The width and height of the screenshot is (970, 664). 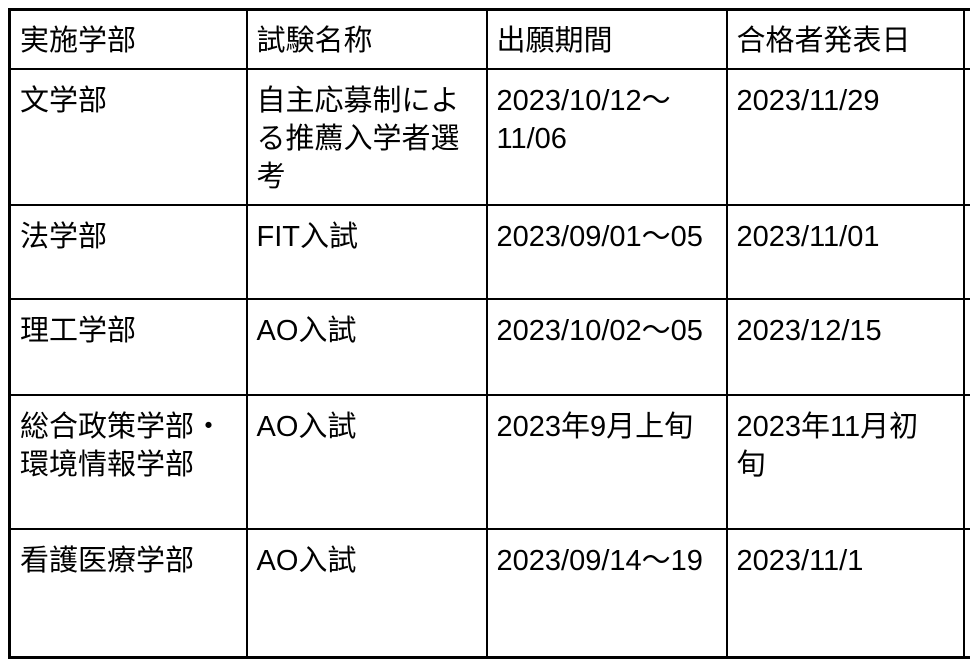 I want to click on header-cell-faculty: 実施学部, so click(x=128, y=39).